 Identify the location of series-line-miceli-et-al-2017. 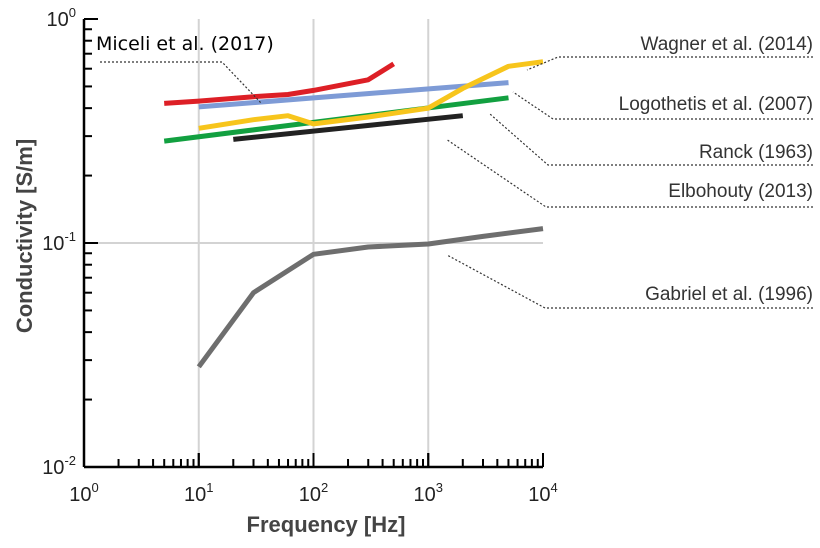
(280, 83).